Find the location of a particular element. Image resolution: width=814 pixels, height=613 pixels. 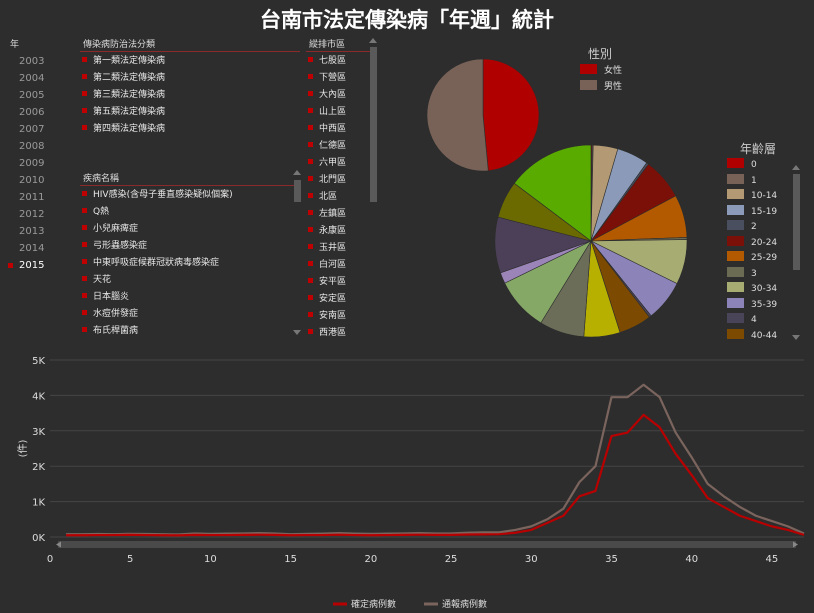

year-item: 2012 is located at coordinates (39, 214).